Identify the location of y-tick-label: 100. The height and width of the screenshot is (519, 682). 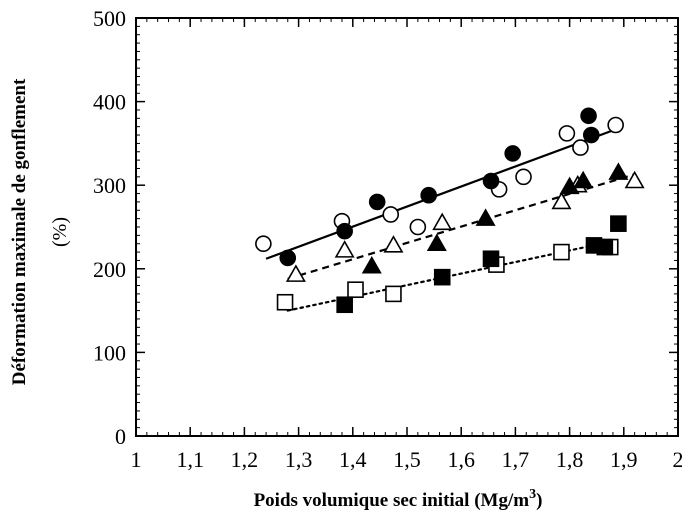
(109, 352).